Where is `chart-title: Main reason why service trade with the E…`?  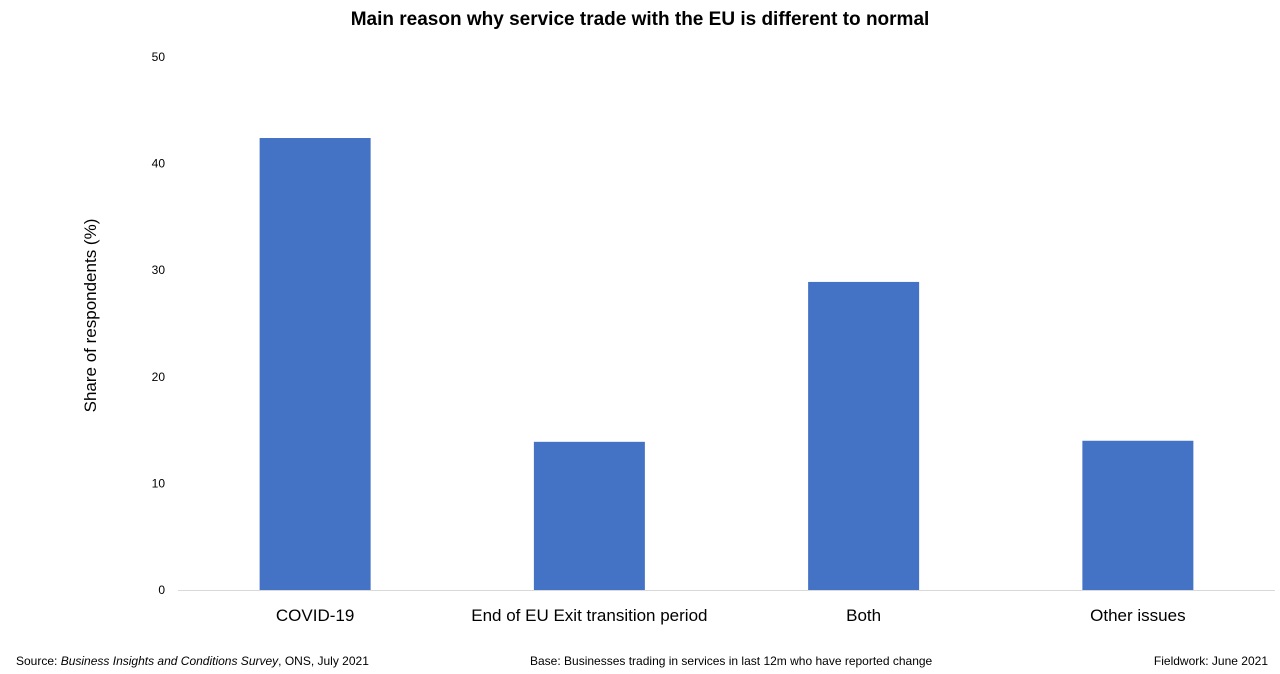
chart-title: Main reason why service trade with the E… is located at coordinates (640, 19).